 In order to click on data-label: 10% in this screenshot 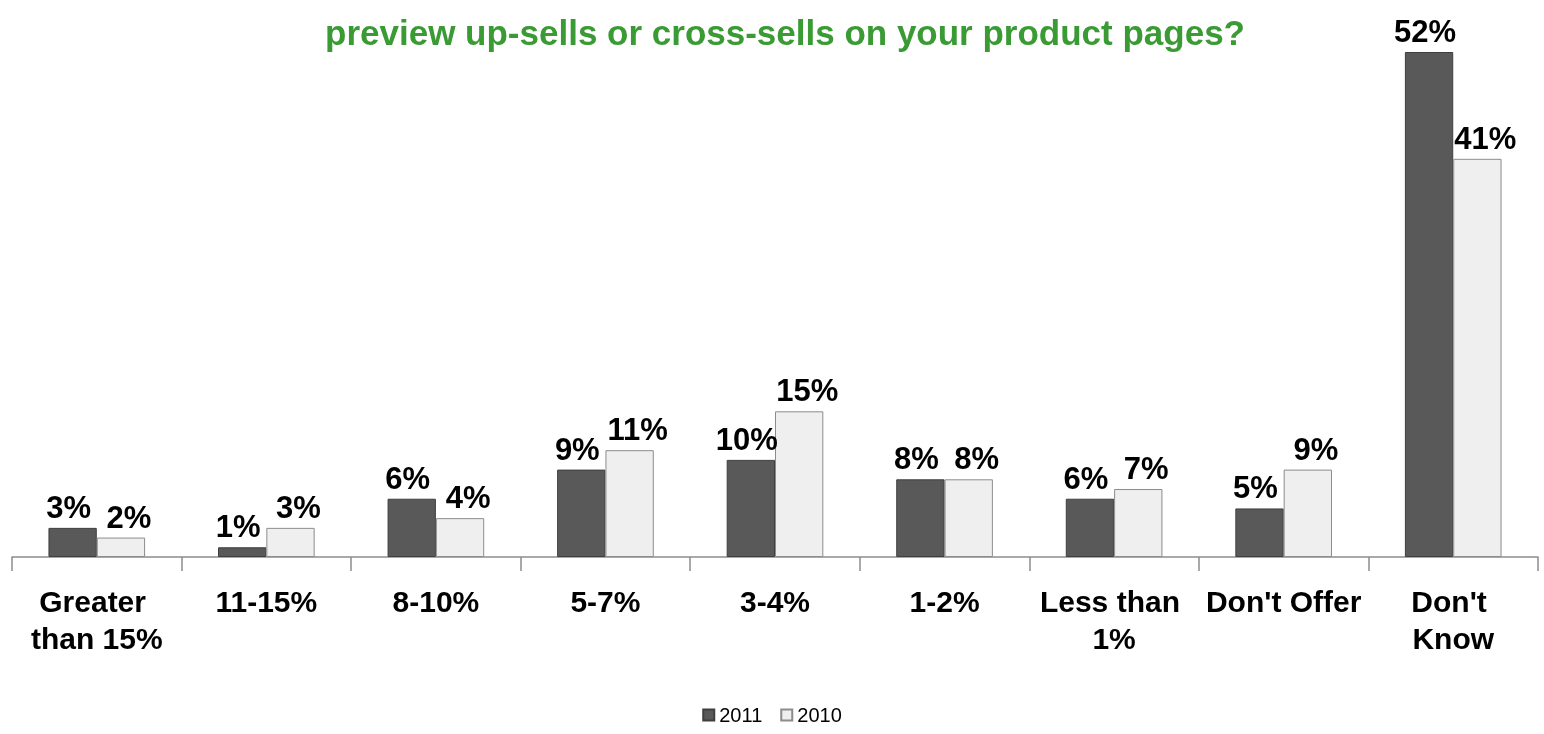, I will do `click(746, 439)`.